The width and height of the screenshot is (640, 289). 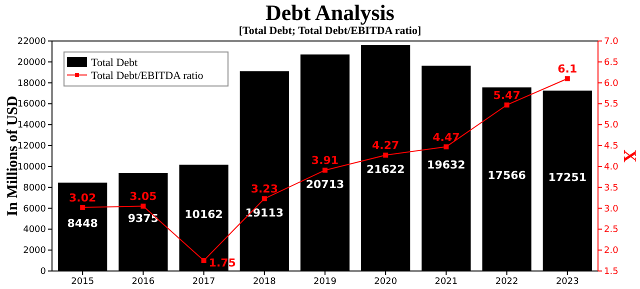 What do you see at coordinates (385, 169) in the screenshot?
I see `data-label: 21622` at bounding box center [385, 169].